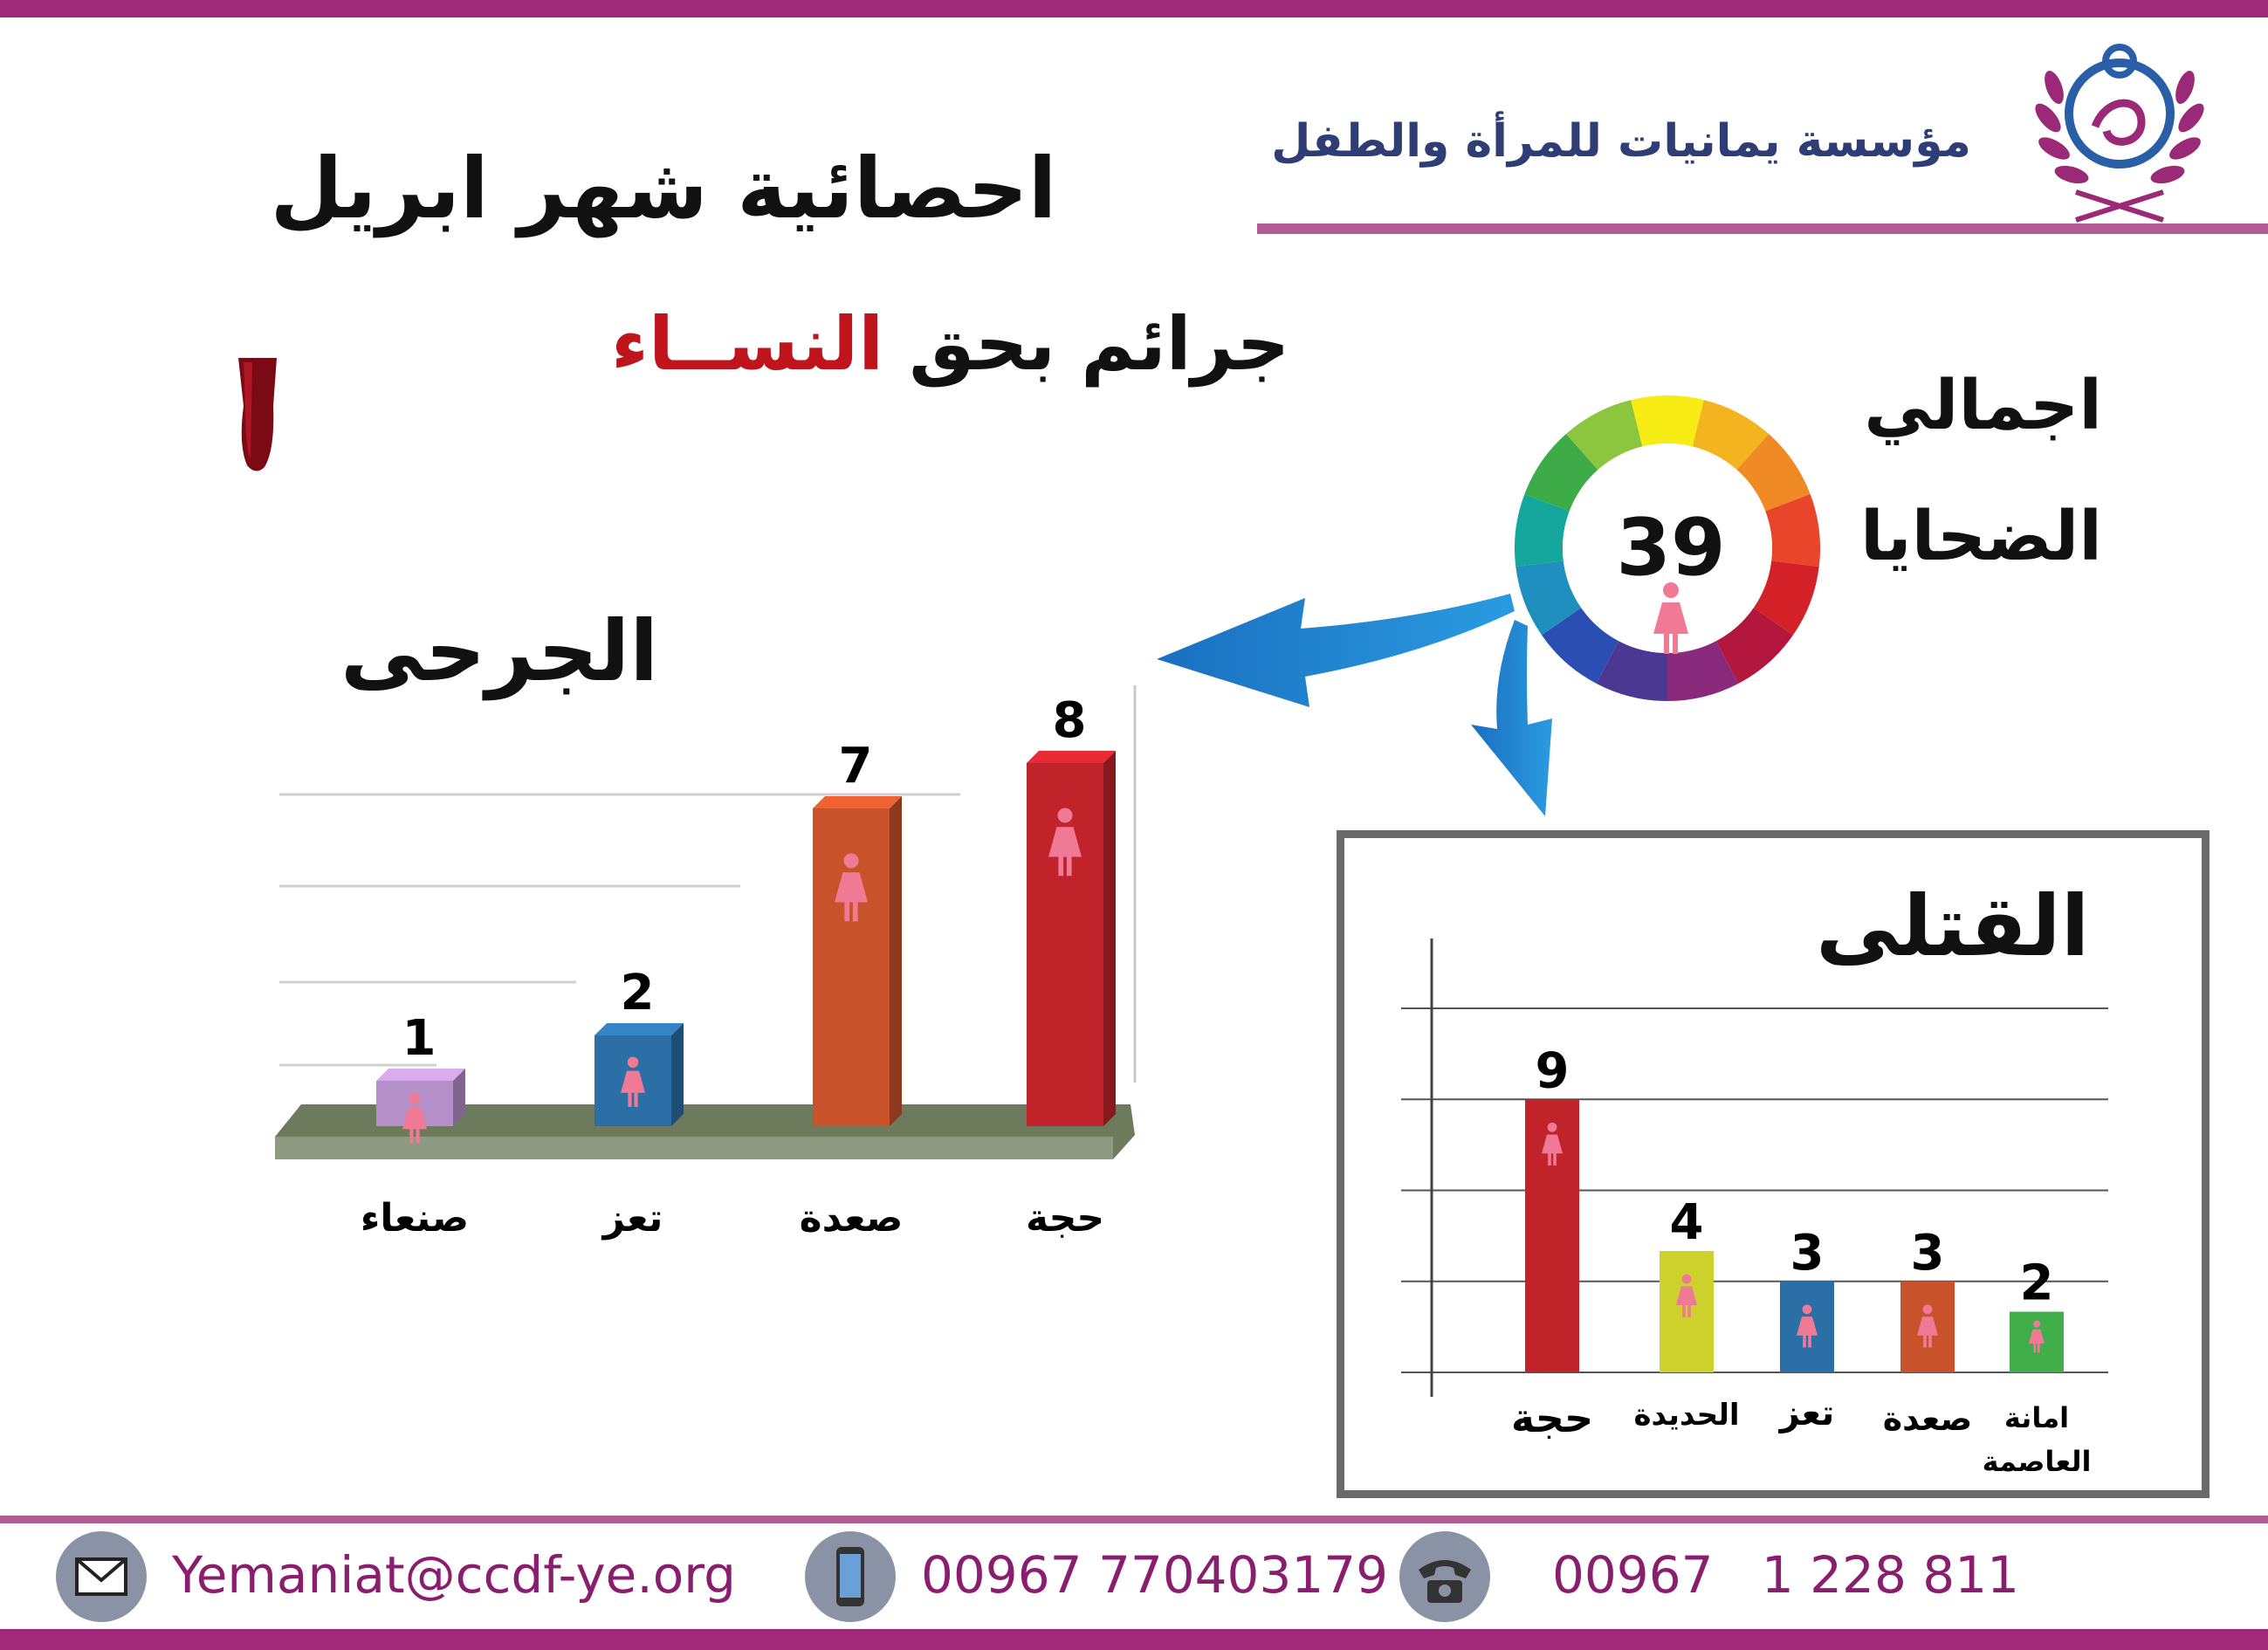  What do you see at coordinates (2038, 1462) in the screenshot?
I see `category-label: العاصمة` at bounding box center [2038, 1462].